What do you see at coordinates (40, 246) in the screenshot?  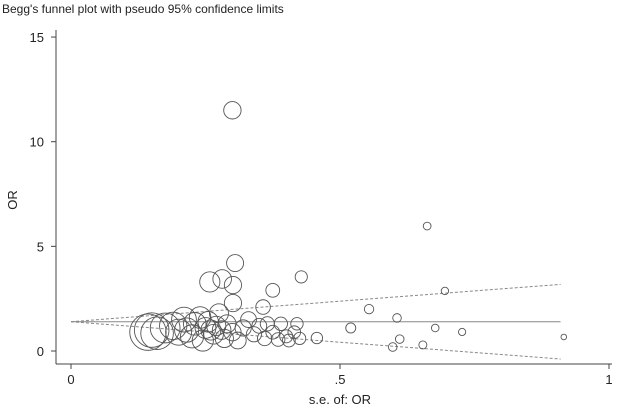 I see `y-tick-label: 5` at bounding box center [40, 246].